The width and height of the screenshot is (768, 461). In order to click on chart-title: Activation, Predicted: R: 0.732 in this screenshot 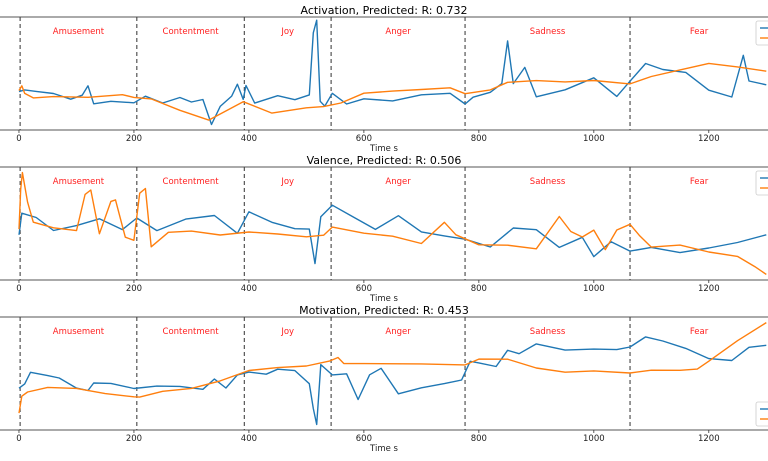, I will do `click(384, 10)`.